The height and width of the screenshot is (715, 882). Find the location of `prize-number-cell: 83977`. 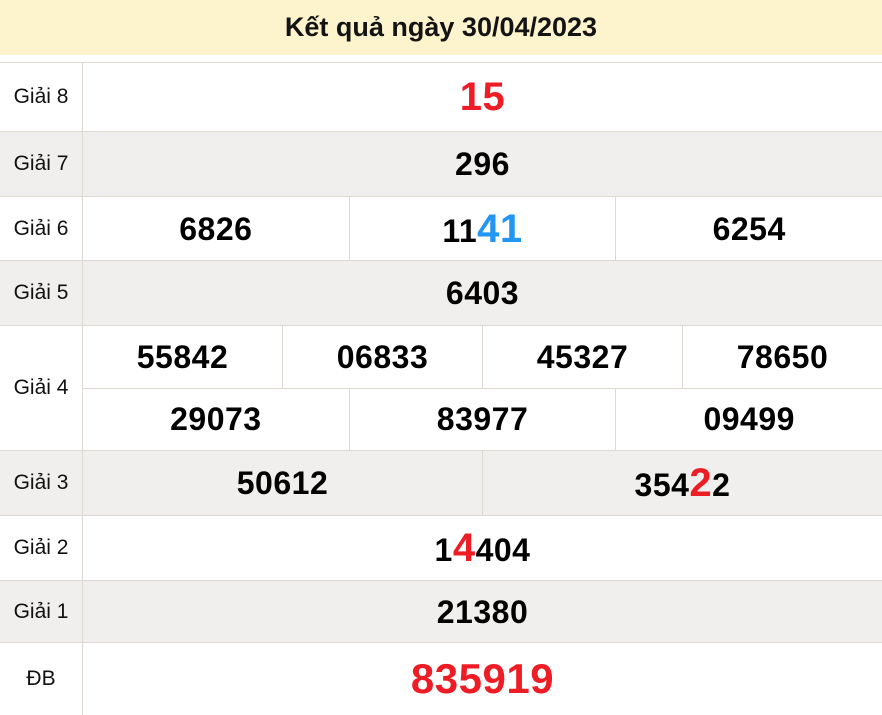

prize-number-cell: 83977 is located at coordinates (482, 419).